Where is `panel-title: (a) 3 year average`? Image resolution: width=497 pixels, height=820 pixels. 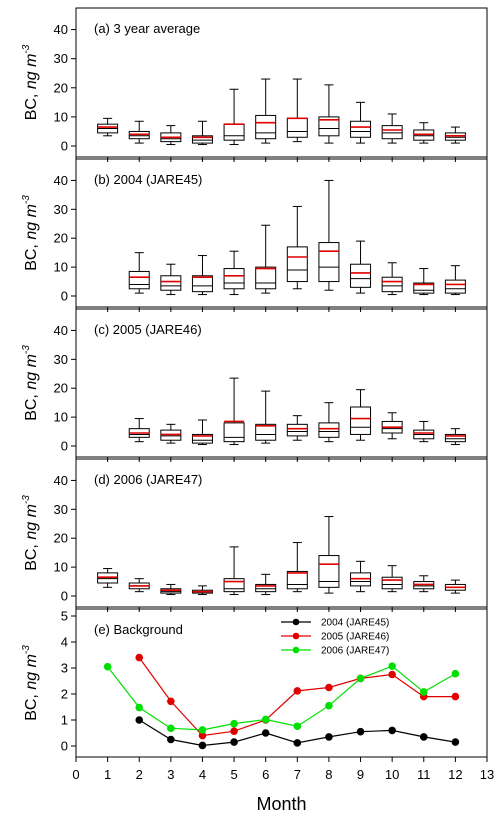 panel-title: (a) 3 year average is located at coordinates (147, 28).